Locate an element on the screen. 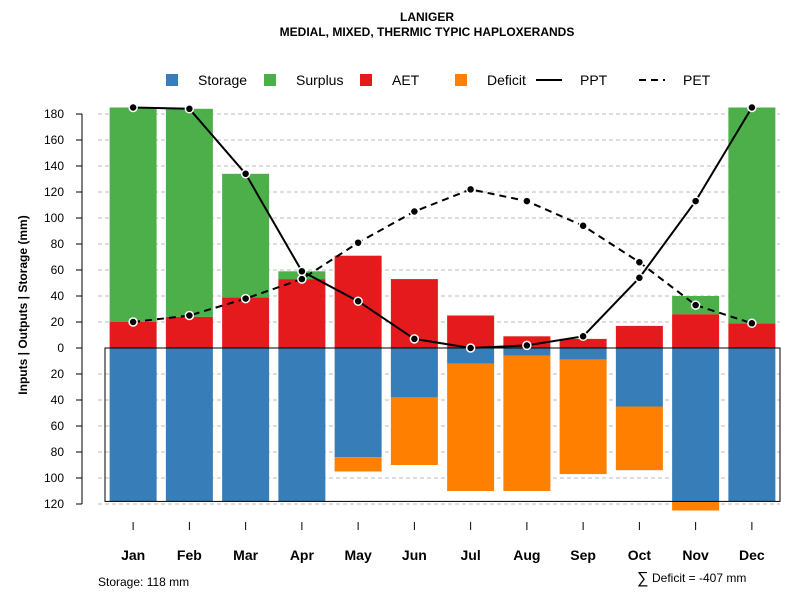 The width and height of the screenshot is (800, 600). aet-bar-oct is located at coordinates (639, 336).